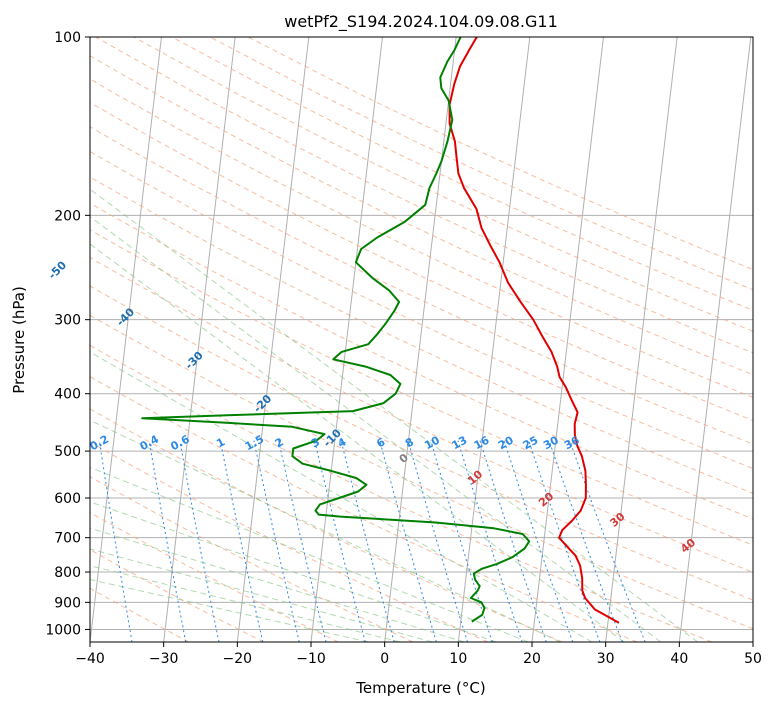 This screenshot has height=713, width=775. What do you see at coordinates (572, 442) in the screenshot?
I see `mixing-ratio-label: 36` at bounding box center [572, 442].